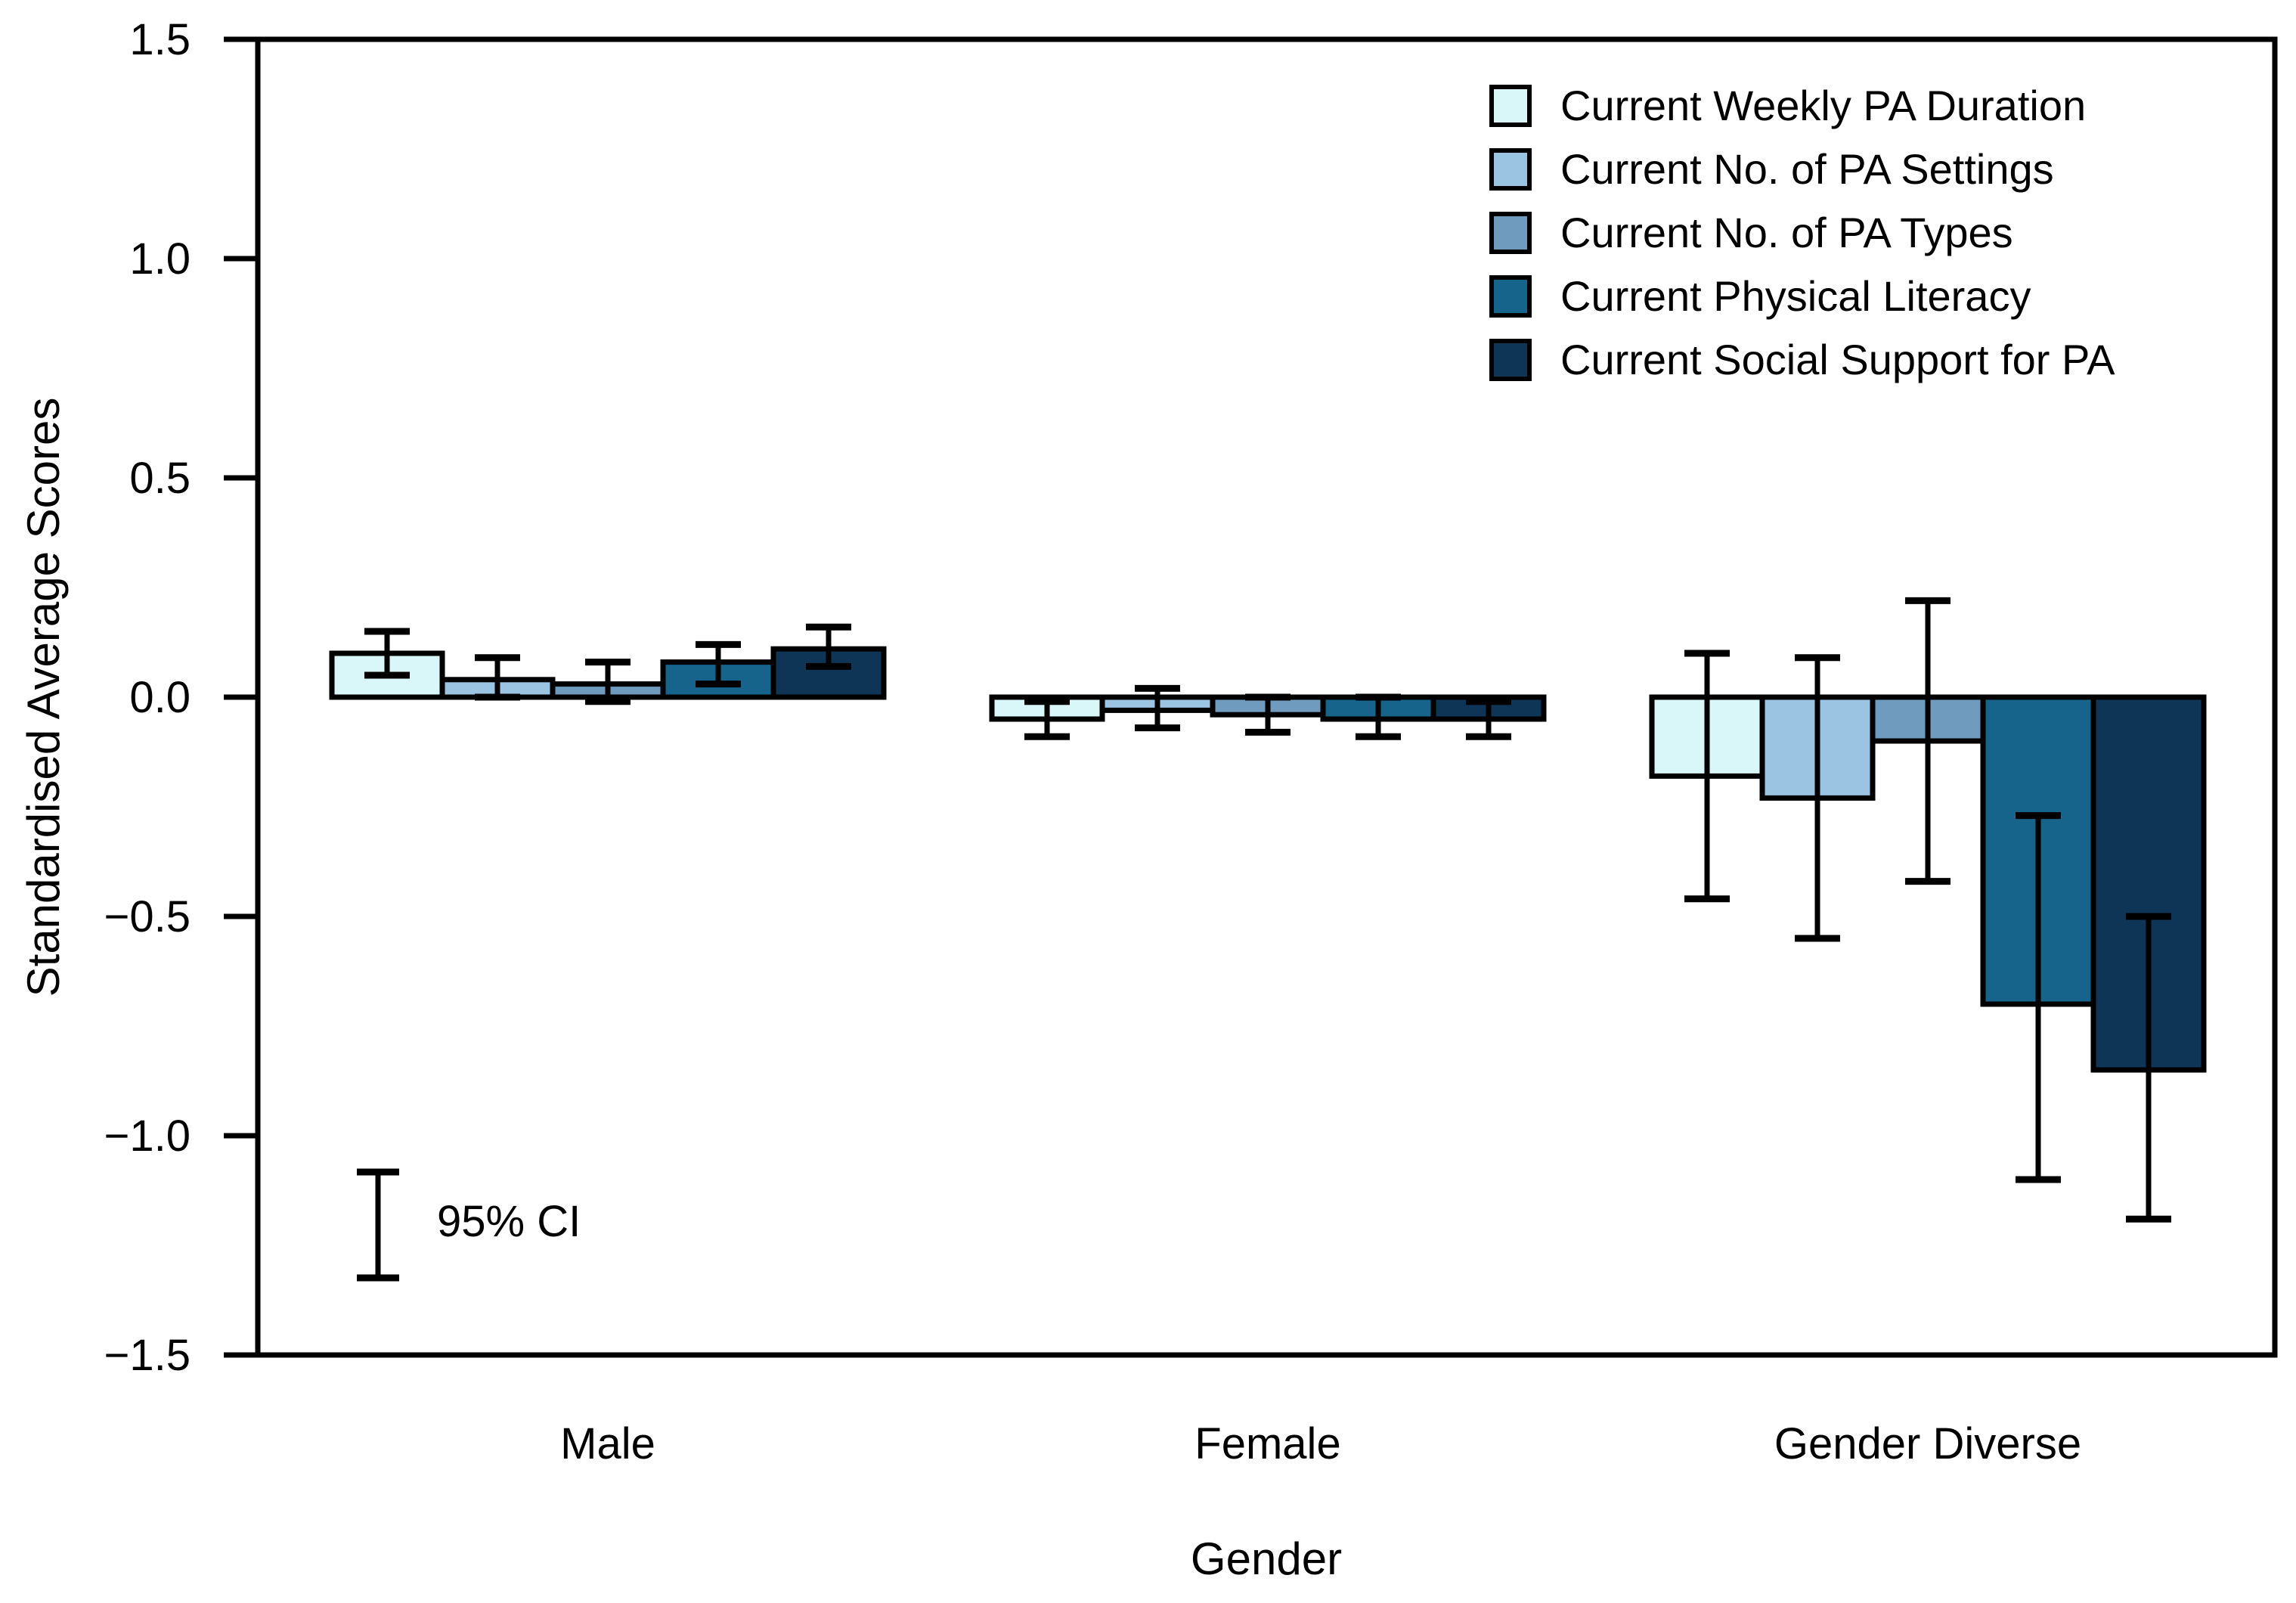 This screenshot has height=1603, width=2296. Describe the element at coordinates (1823, 105) in the screenshot. I see `legend-label: Current Weekly PA Duration` at that location.